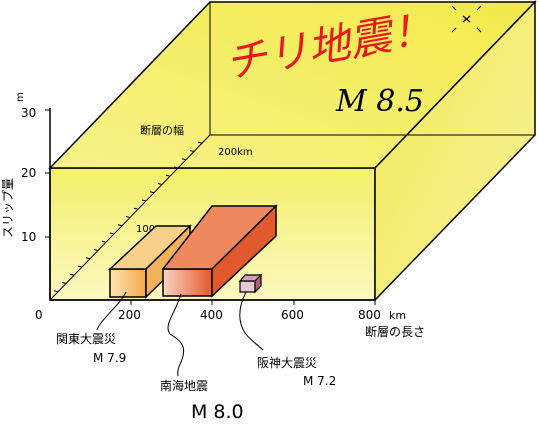 The height and width of the screenshot is (426, 539). What do you see at coordinates (369, 315) in the screenshot?
I see `x-tick-800: 800` at bounding box center [369, 315].